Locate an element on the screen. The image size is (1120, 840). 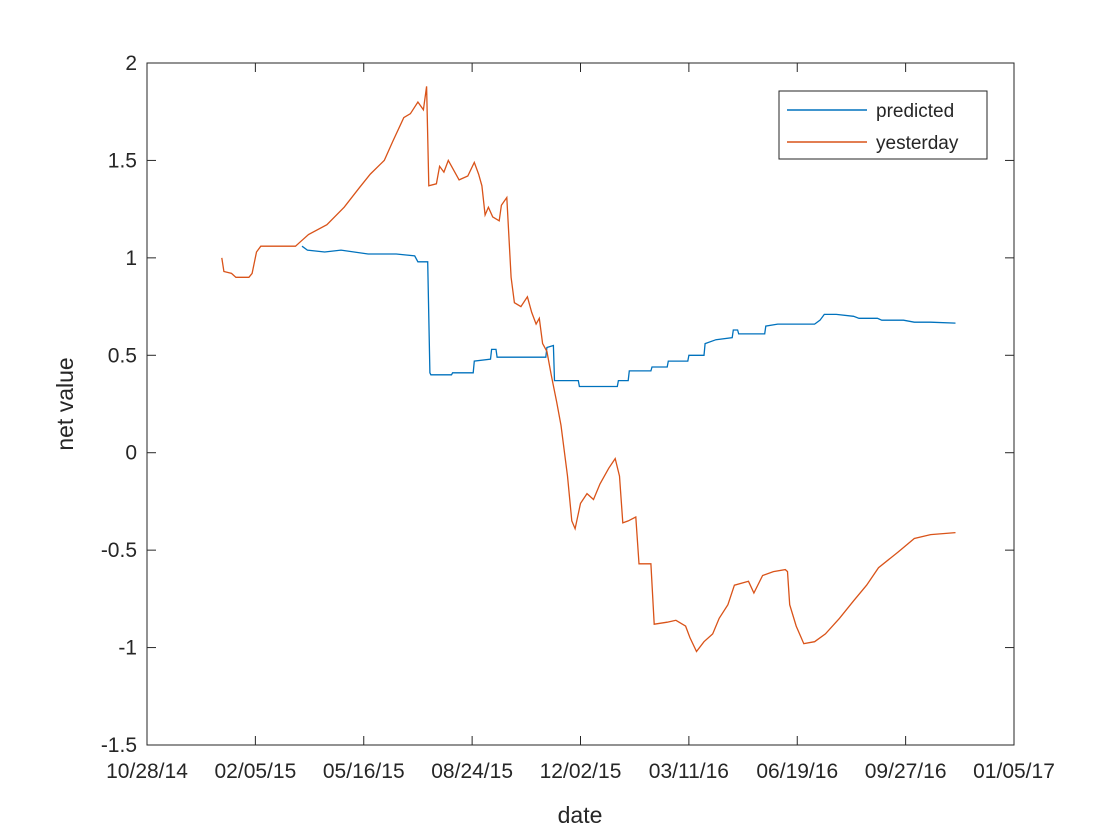
y-axis-title: net value is located at coordinates (65, 403).